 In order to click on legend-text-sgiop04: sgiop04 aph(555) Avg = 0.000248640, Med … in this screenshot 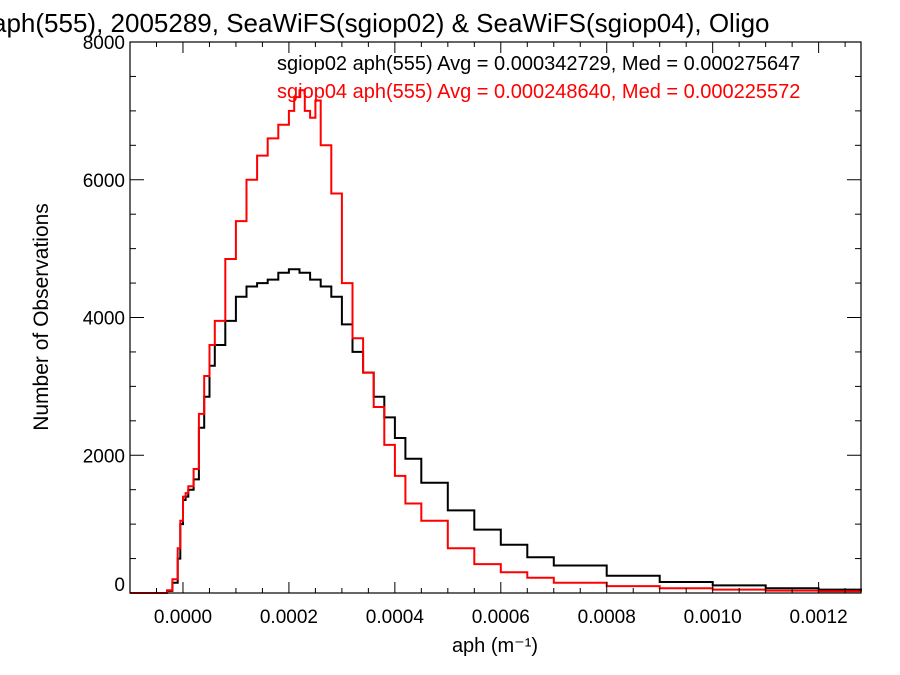, I will do `click(538, 92)`.